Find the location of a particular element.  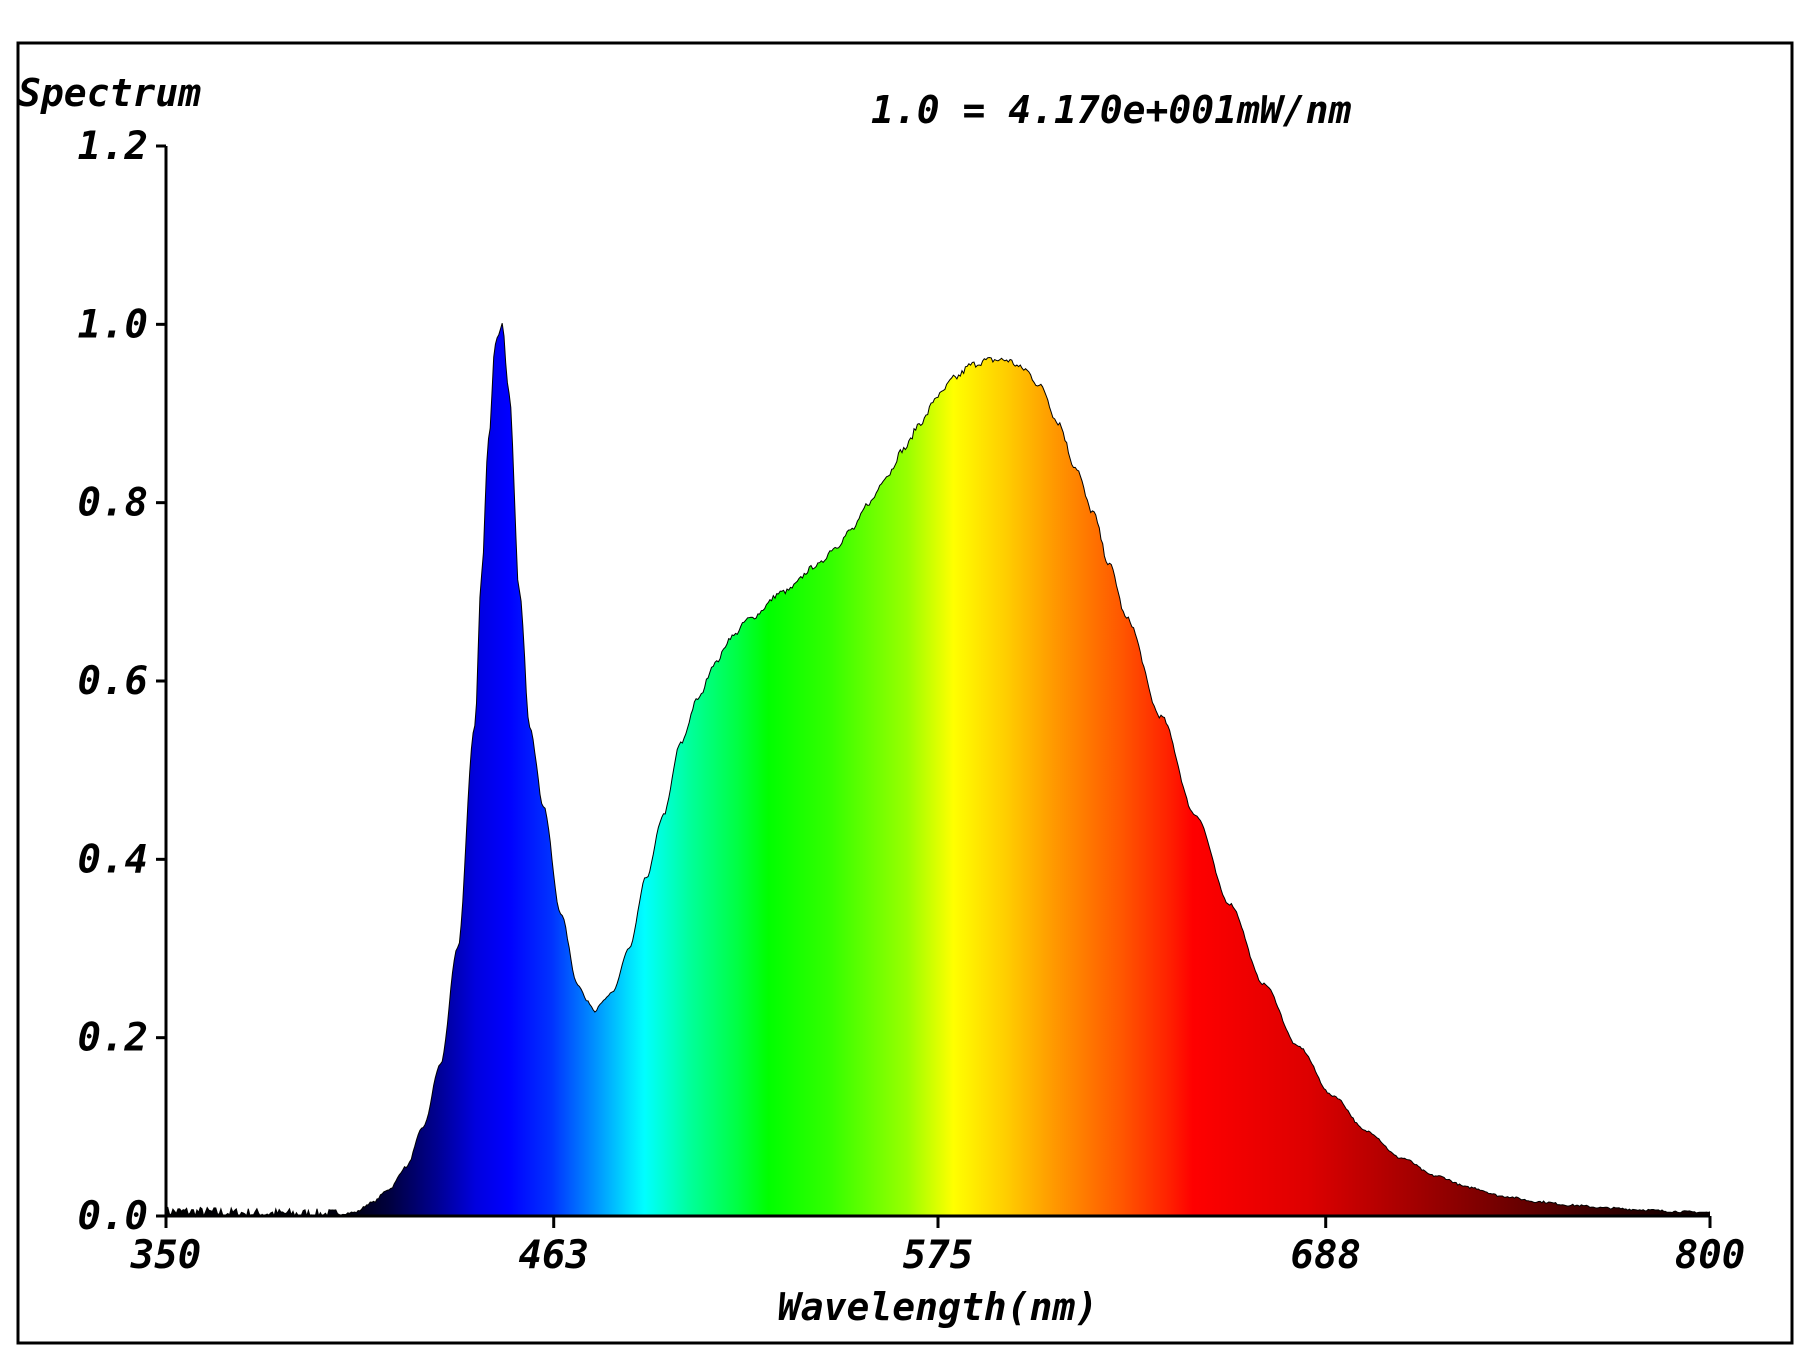

y-tick-label: 0.6 is located at coordinates (113, 681).